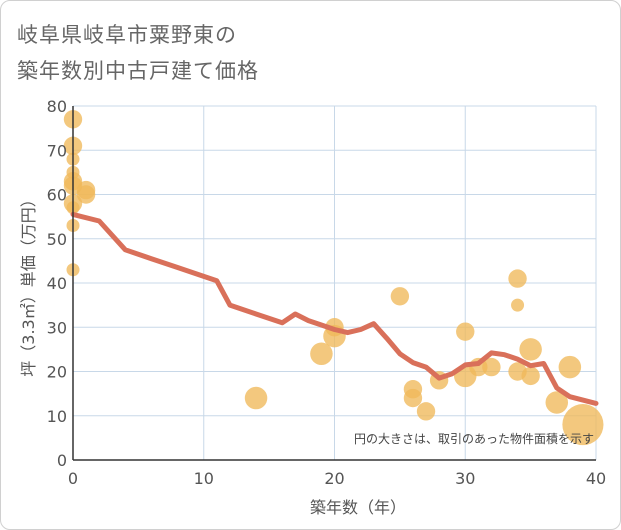 This screenshot has height=530, width=621. I want to click on y-tick-label: 10, so click(57, 416).